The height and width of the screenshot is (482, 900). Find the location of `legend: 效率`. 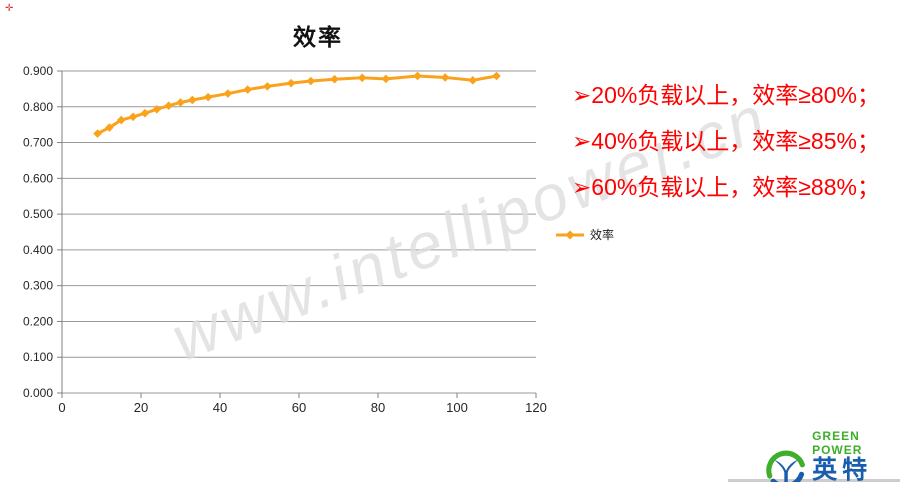

legend: 效率 is located at coordinates (584, 234).